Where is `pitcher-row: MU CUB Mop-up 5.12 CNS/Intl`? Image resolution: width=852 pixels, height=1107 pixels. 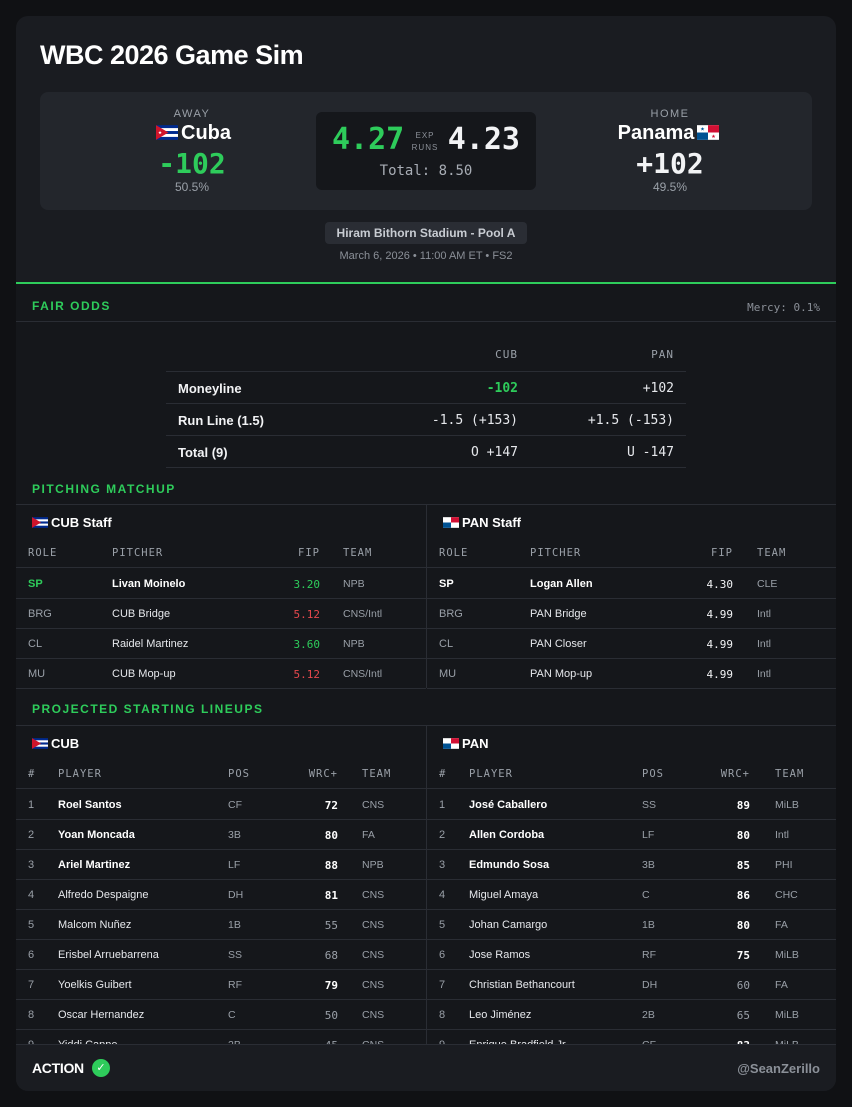
pitcher-row: MU CUB Mop-up 5.12 CNS/Intl is located at coordinates (221, 674).